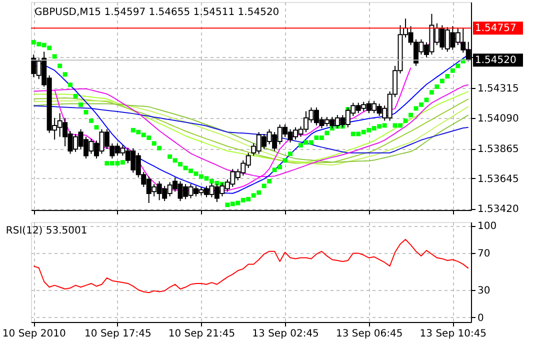 Image resolution: width=550 pixels, height=351 pixels. I want to click on y-tick-label: 70, so click(484, 254).